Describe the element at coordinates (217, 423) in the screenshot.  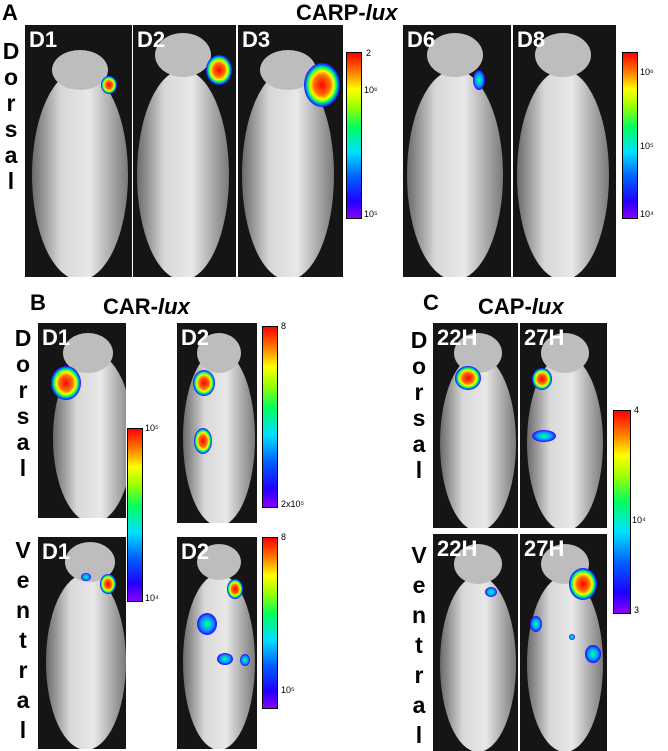
I see `mouse-image-b-dorsal-d2: D2` at that location.